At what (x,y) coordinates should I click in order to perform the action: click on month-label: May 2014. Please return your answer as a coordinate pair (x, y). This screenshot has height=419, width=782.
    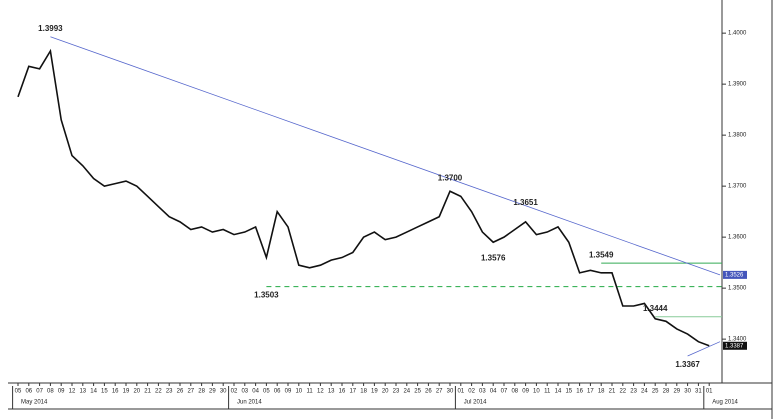
    Looking at the image, I should click on (34, 403).